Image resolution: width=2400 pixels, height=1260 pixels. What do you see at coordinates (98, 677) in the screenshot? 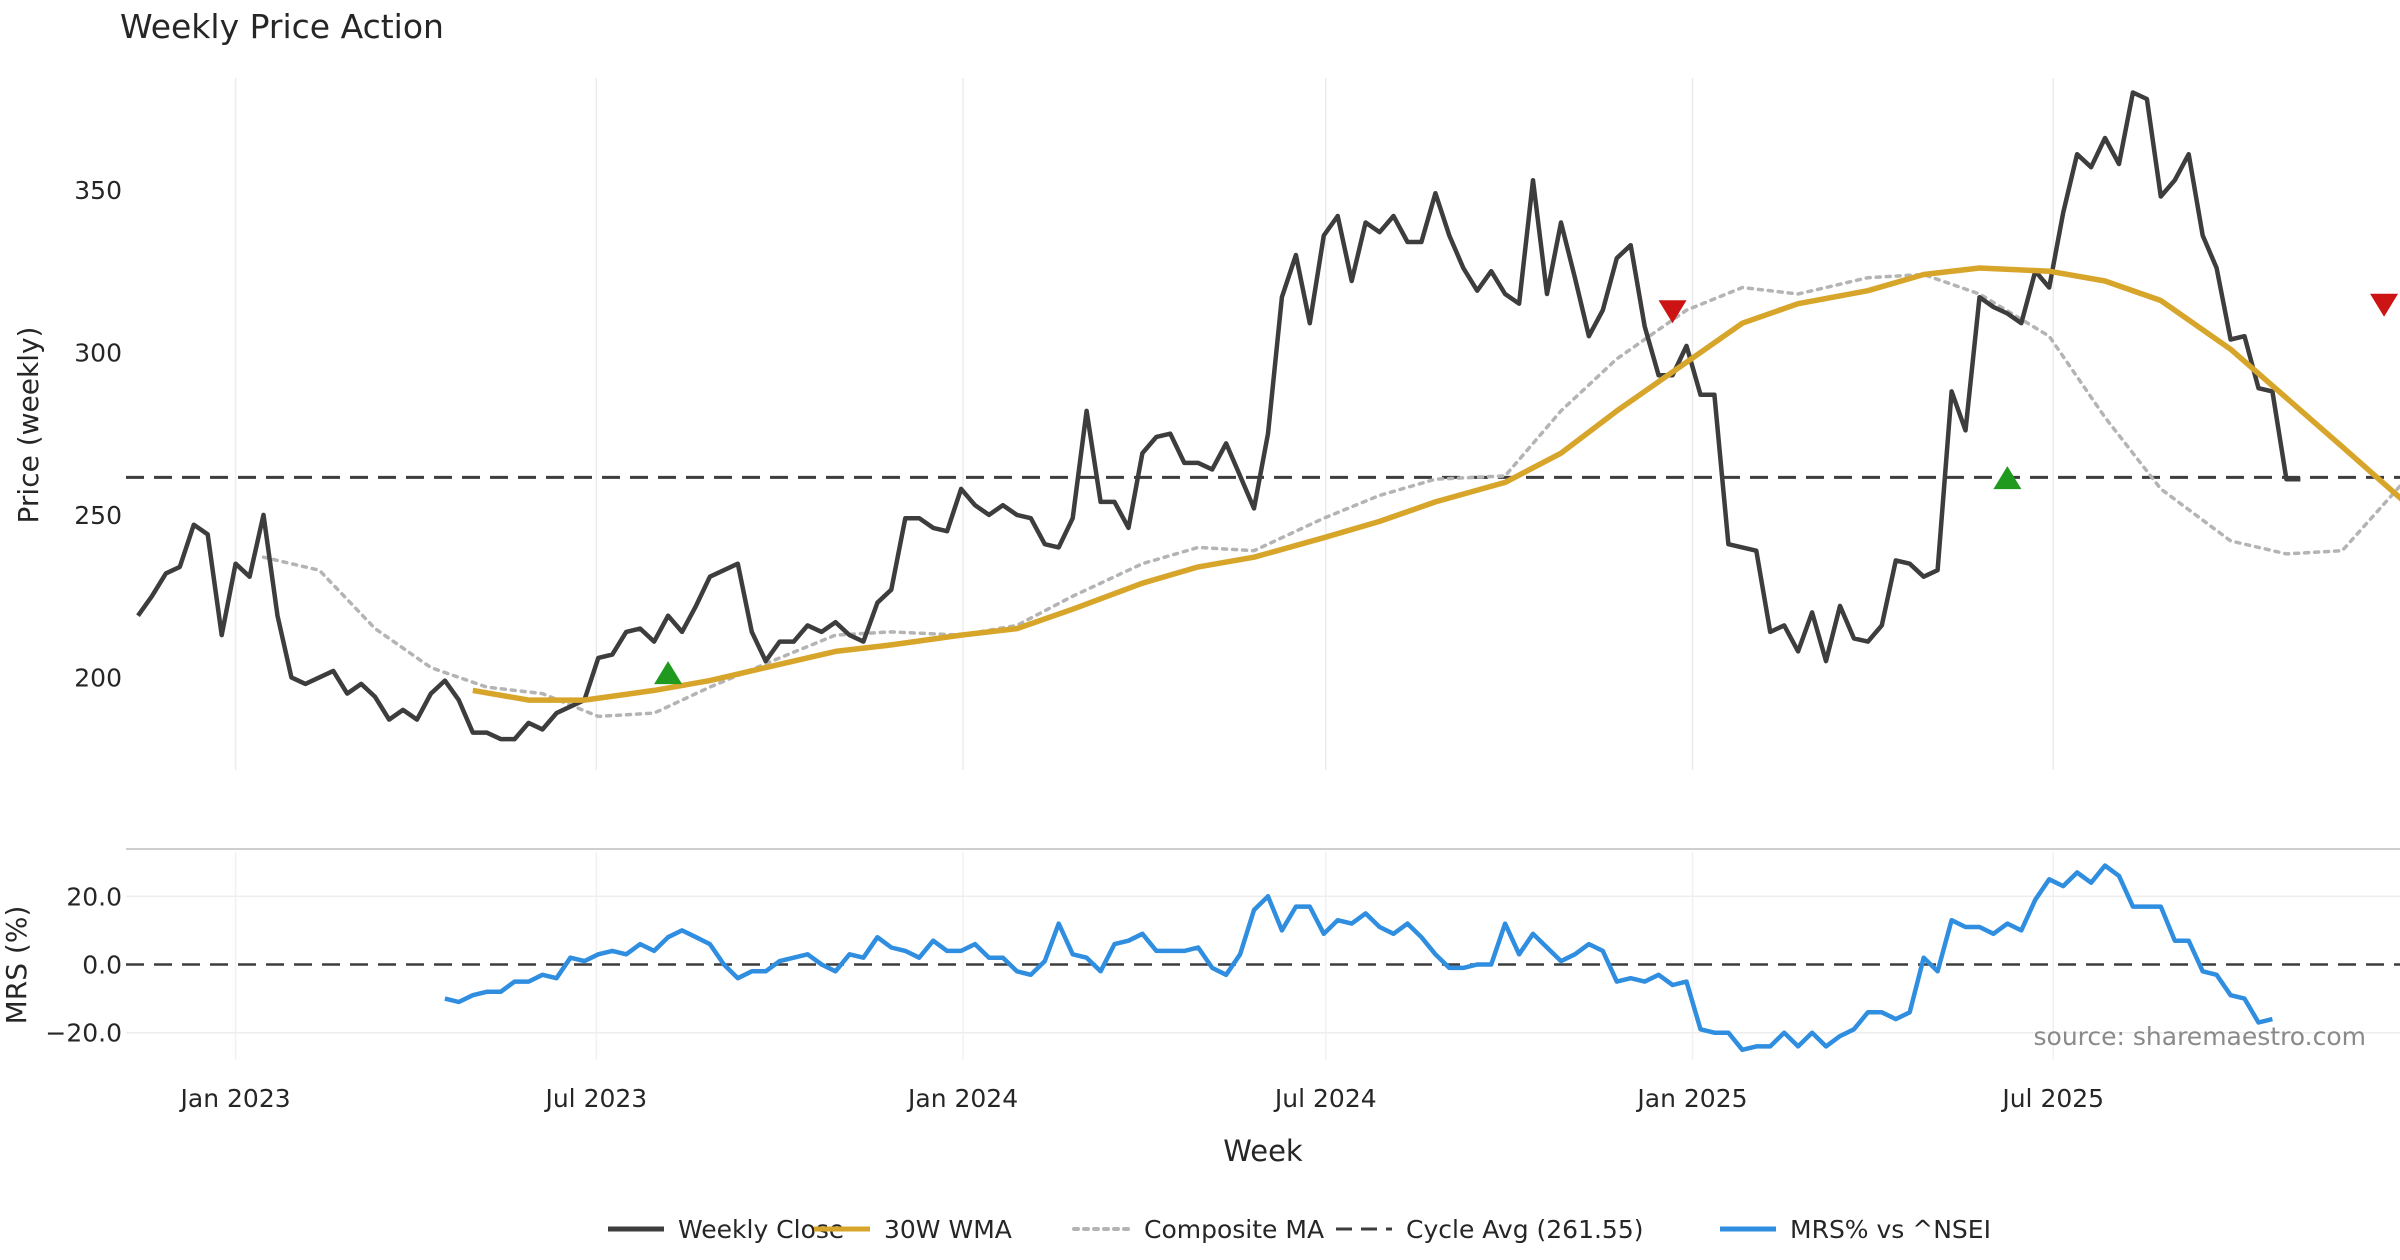
I see `price-y-tick-label: 200` at bounding box center [98, 677].